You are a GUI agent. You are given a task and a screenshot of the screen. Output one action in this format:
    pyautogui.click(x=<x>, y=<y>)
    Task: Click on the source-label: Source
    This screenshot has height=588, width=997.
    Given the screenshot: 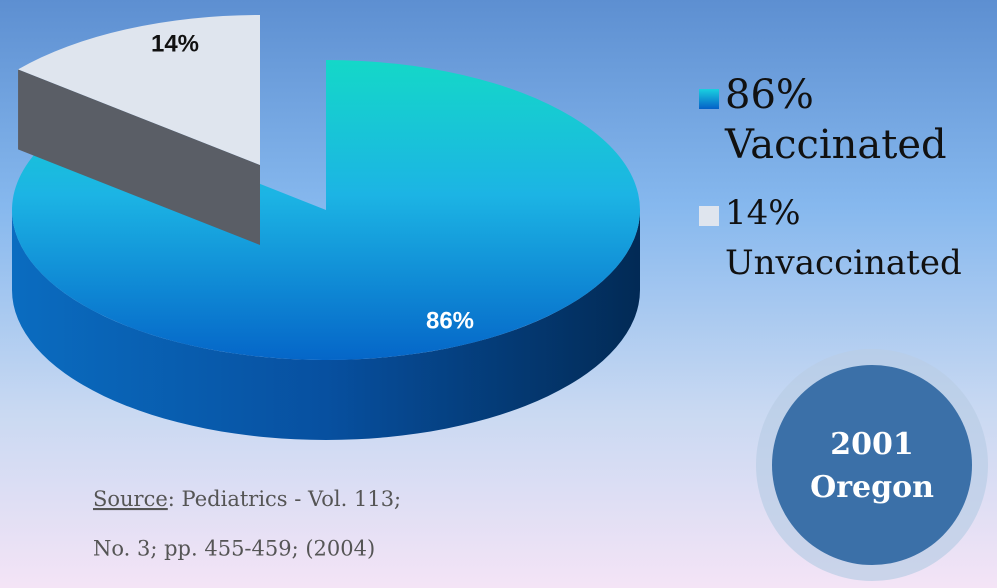 What is the action you would take?
    pyautogui.click(x=130, y=499)
    